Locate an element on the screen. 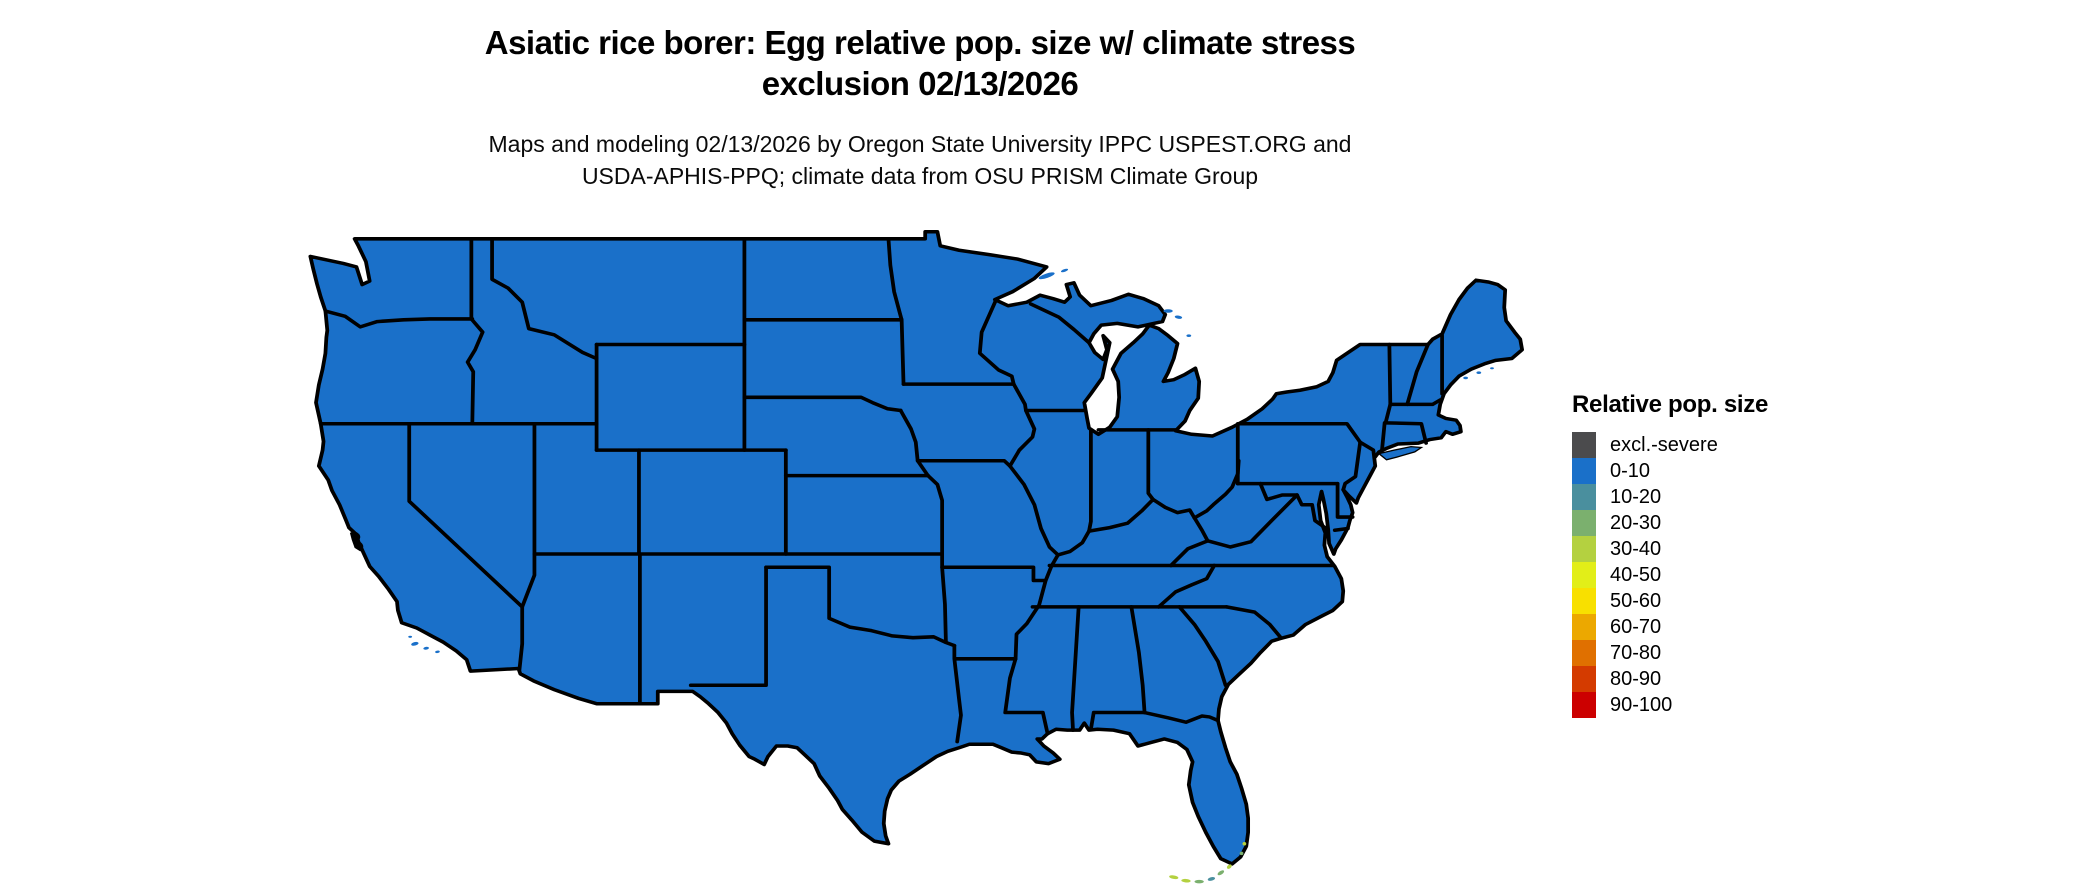 The image size is (2100, 892). legend-item: 40-50 is located at coordinates (1722, 575).